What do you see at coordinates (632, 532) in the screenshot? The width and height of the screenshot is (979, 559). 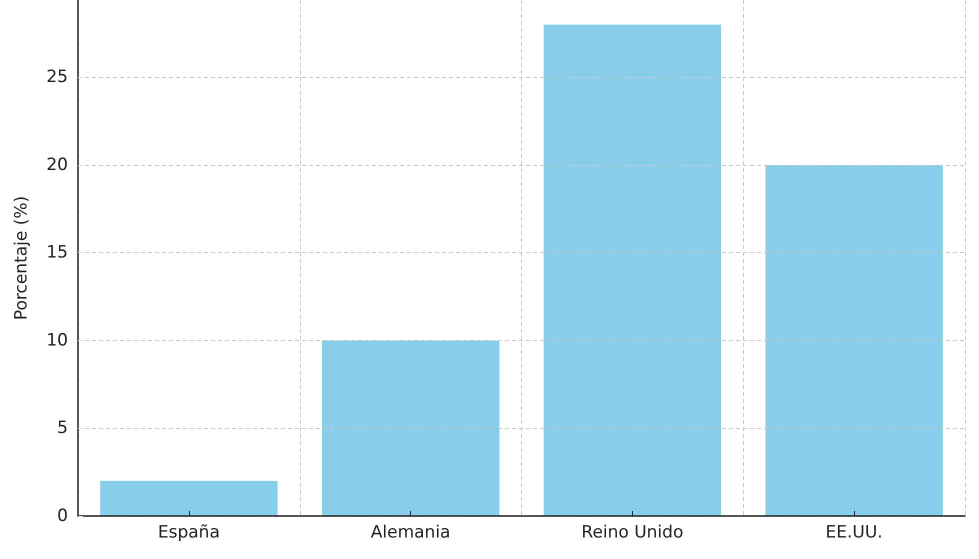 I see `x-tick-label: Reino Unido` at bounding box center [632, 532].